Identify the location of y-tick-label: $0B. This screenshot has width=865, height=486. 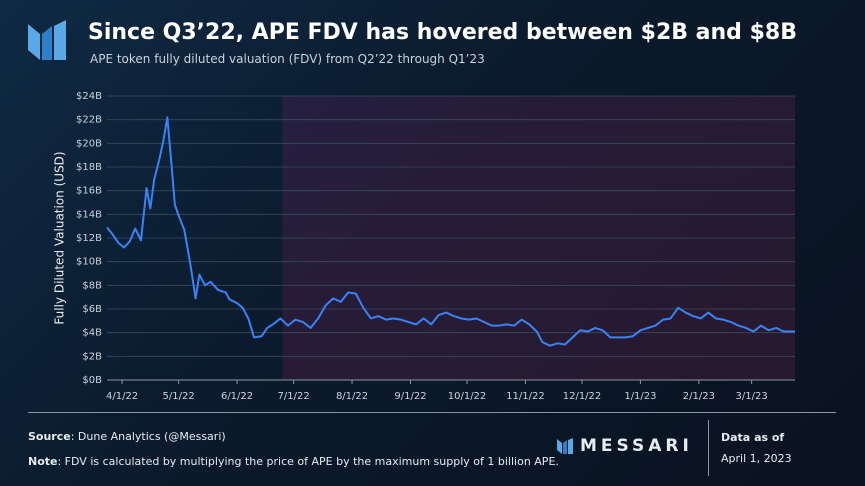
(92, 380).